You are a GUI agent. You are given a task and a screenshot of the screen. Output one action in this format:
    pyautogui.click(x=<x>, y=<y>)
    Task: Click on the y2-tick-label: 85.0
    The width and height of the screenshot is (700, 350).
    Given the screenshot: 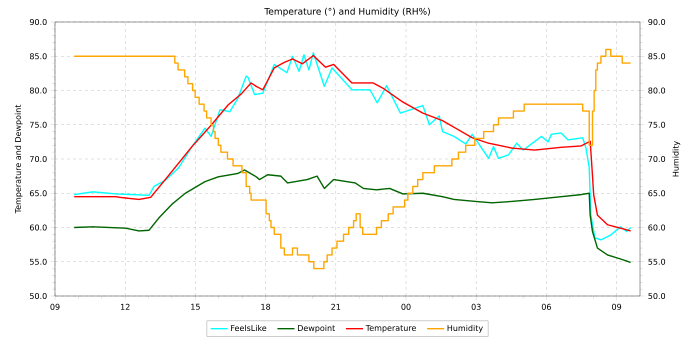 What is the action you would take?
    pyautogui.click(x=657, y=56)
    